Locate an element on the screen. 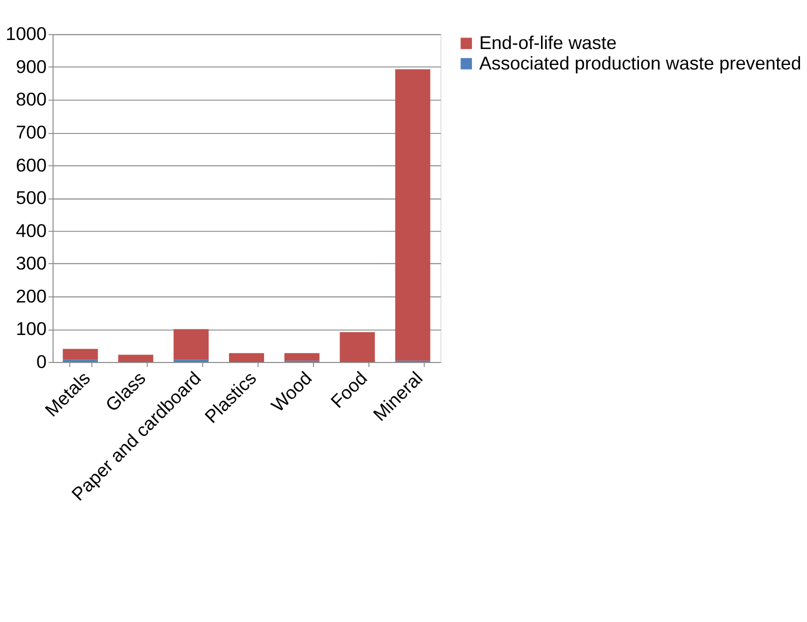 Image resolution: width=807 pixels, height=622 pixels. y-tick-label: 800 is located at coordinates (31, 99).